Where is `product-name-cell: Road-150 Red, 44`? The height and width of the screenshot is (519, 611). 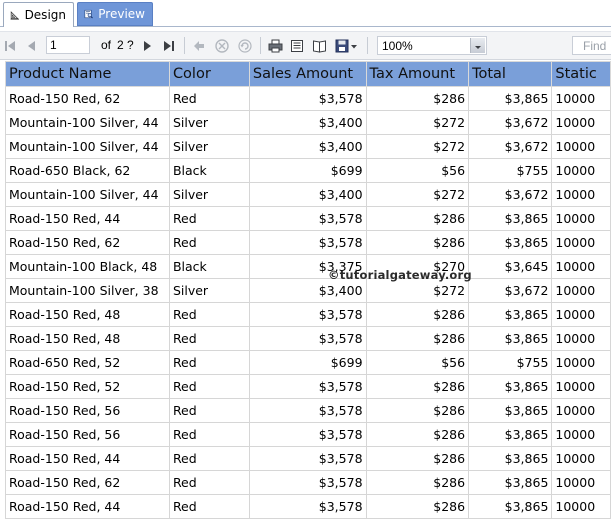
product-name-cell: Road-150 Red, 44 is located at coordinates (87, 218).